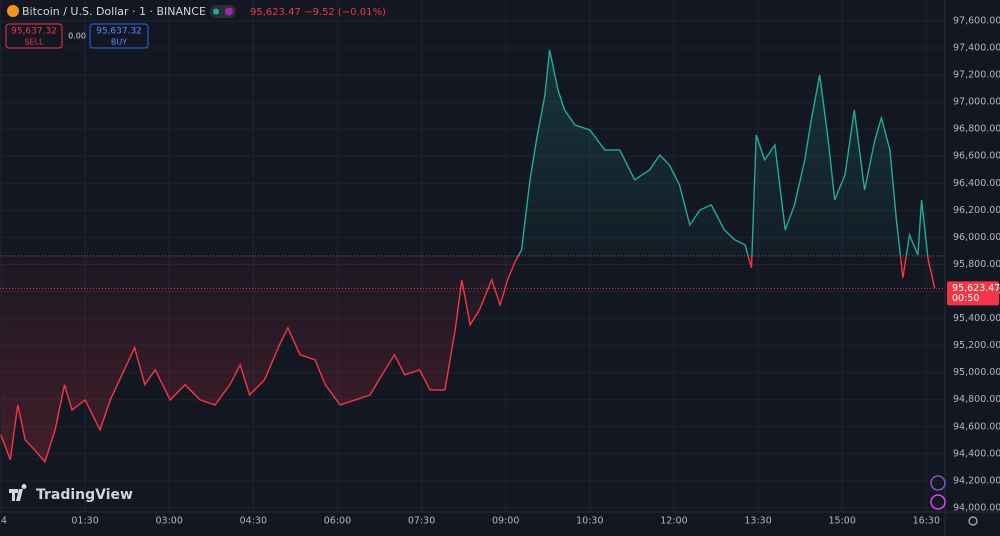 This screenshot has width=1000, height=536. What do you see at coordinates (976, 399) in the screenshot?
I see `y-tick-label: 94,800.00` at bounding box center [976, 399].